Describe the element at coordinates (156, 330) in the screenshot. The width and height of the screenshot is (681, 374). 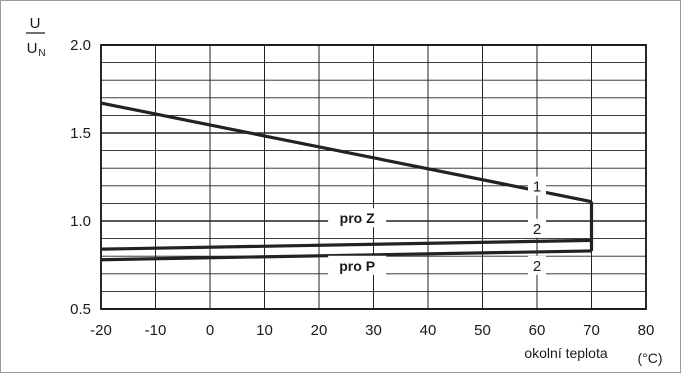
I see `x-tick-label: -10` at that location.